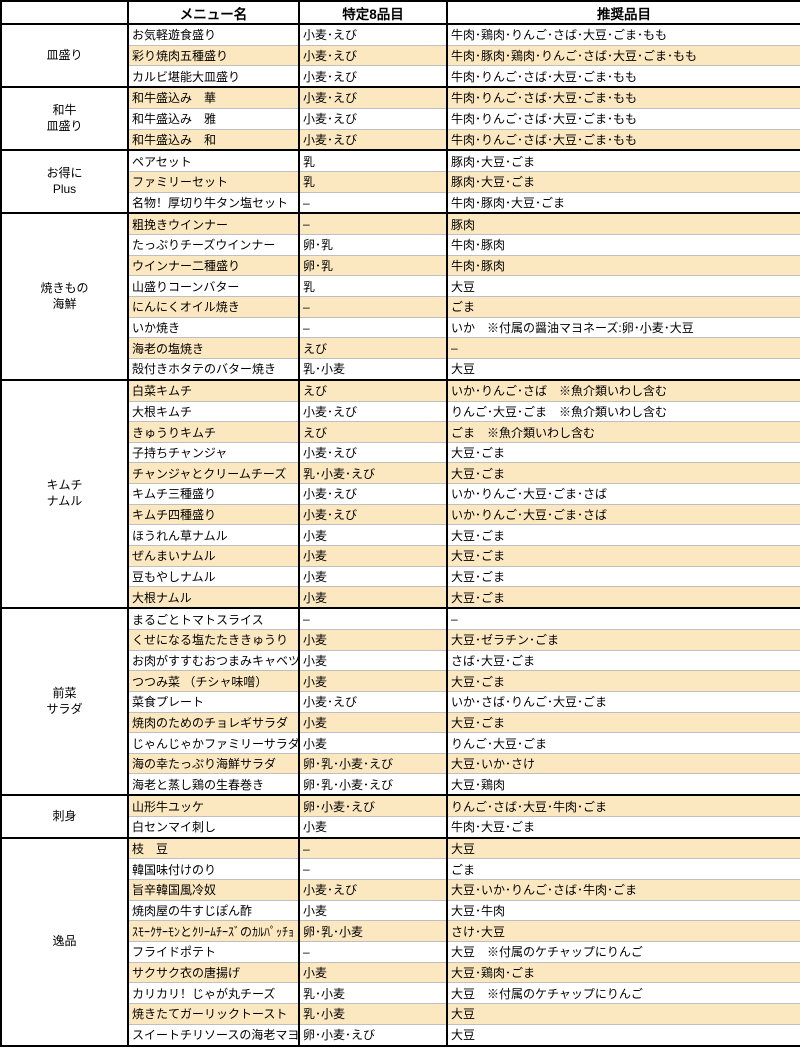 The image size is (800, 1047). Describe the element at coordinates (623, 911) in the screenshot. I see `recommended-cell: 大豆･牛肉` at that location.